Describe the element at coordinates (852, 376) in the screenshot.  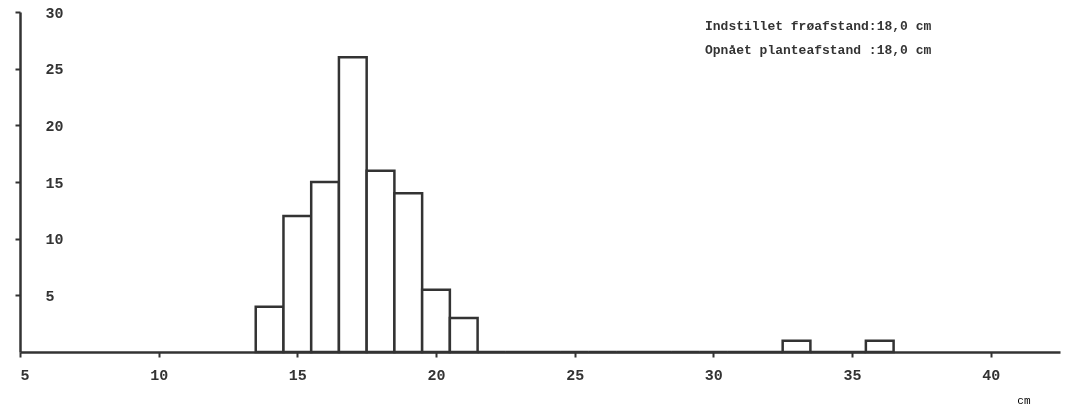
I see `x-tick-label: 35` at that location.